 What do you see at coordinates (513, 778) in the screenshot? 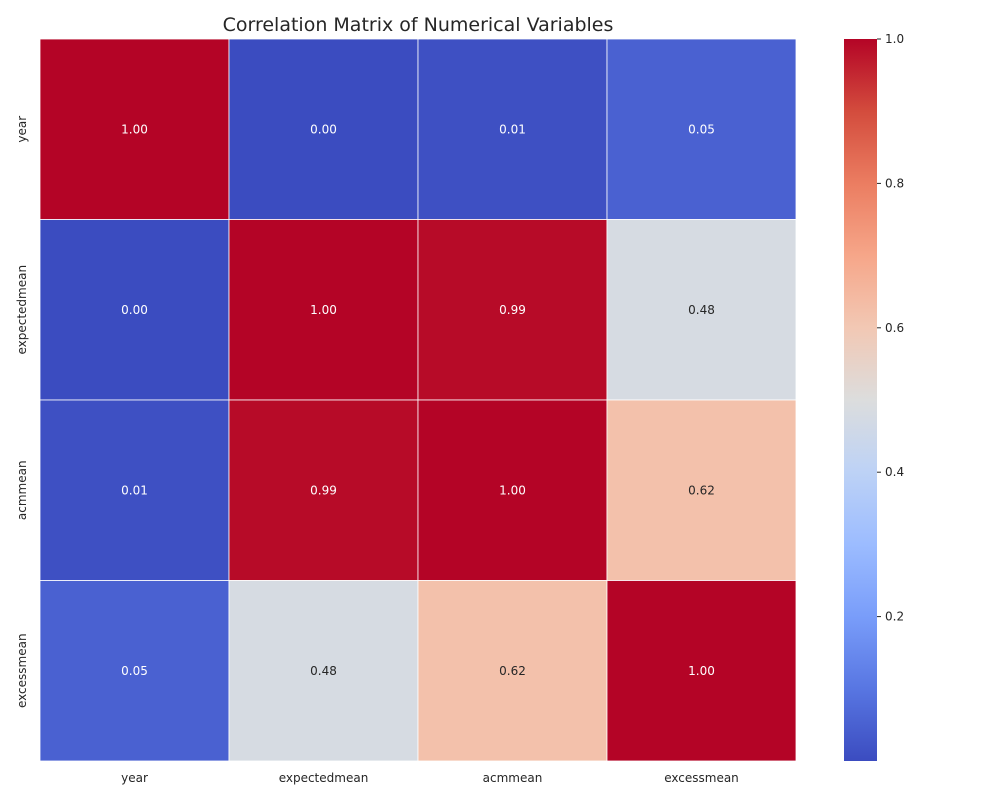
I see `x-tick-label: acmmean` at bounding box center [513, 778].